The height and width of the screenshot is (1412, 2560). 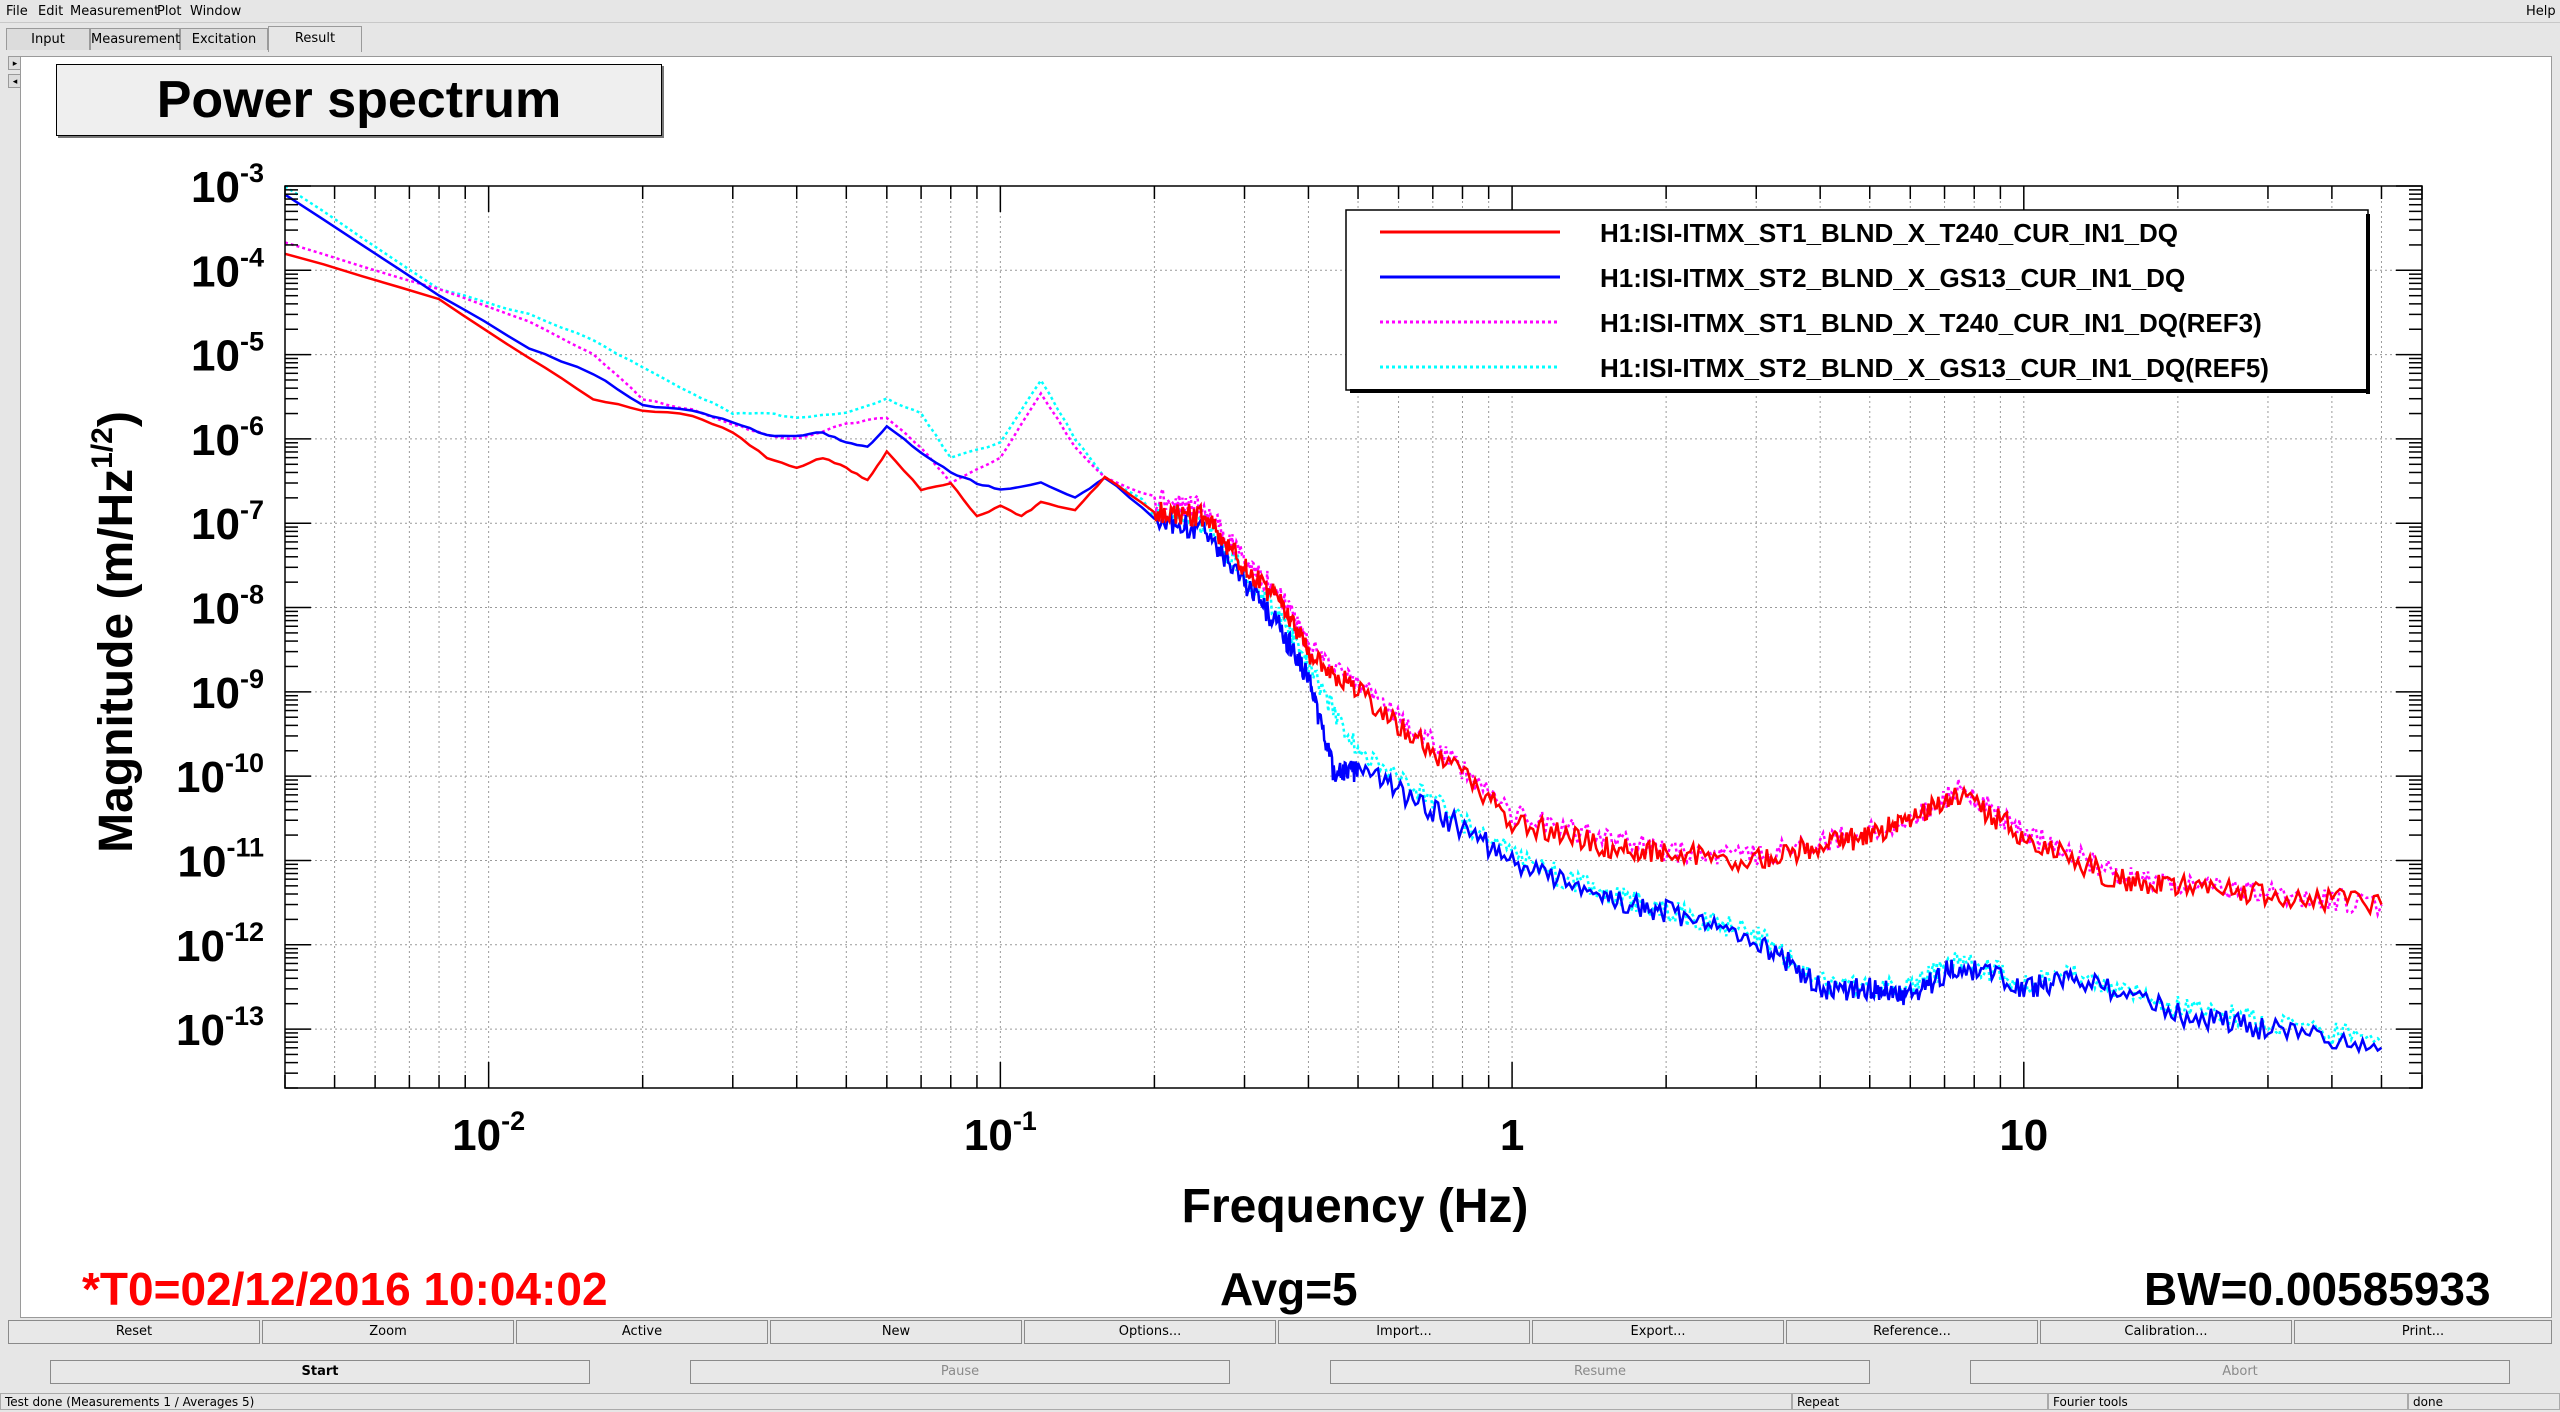 I want to click on zoom-button: Zoom, so click(x=388, y=1332).